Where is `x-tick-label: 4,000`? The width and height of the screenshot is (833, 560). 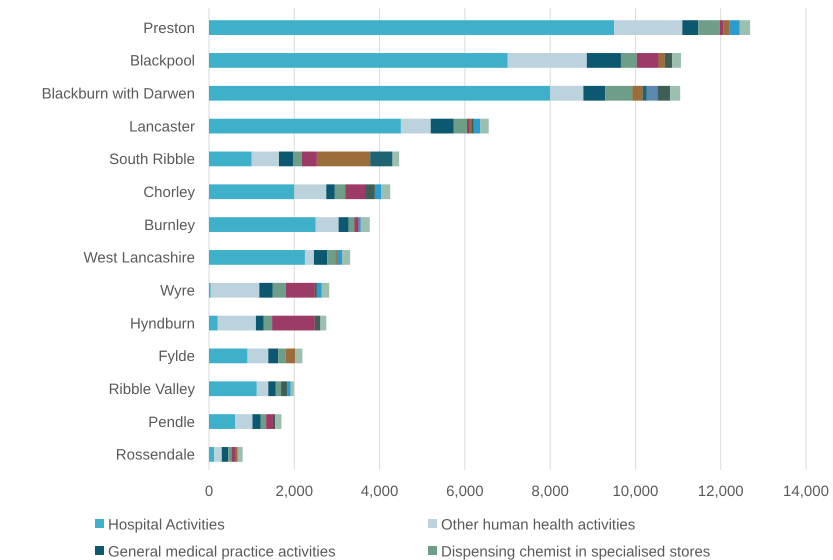
x-tick-label: 4,000 is located at coordinates (379, 491).